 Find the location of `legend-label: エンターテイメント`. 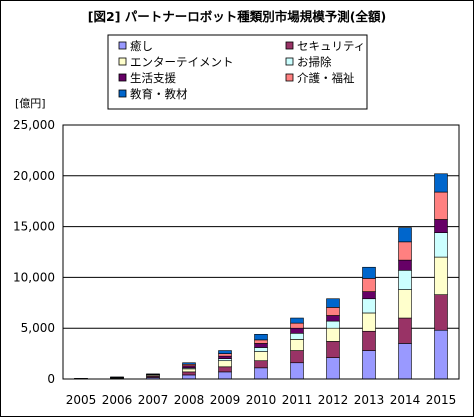

legend-label: エンターテイメント is located at coordinates (182, 62).